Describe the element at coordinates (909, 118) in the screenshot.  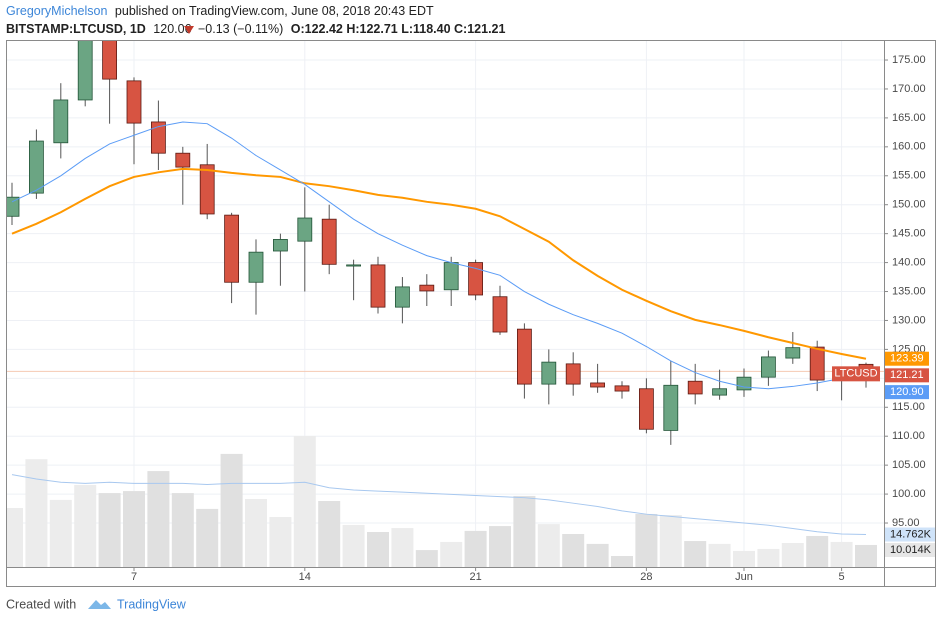
I see `y-tick-label: 165.00` at that location.